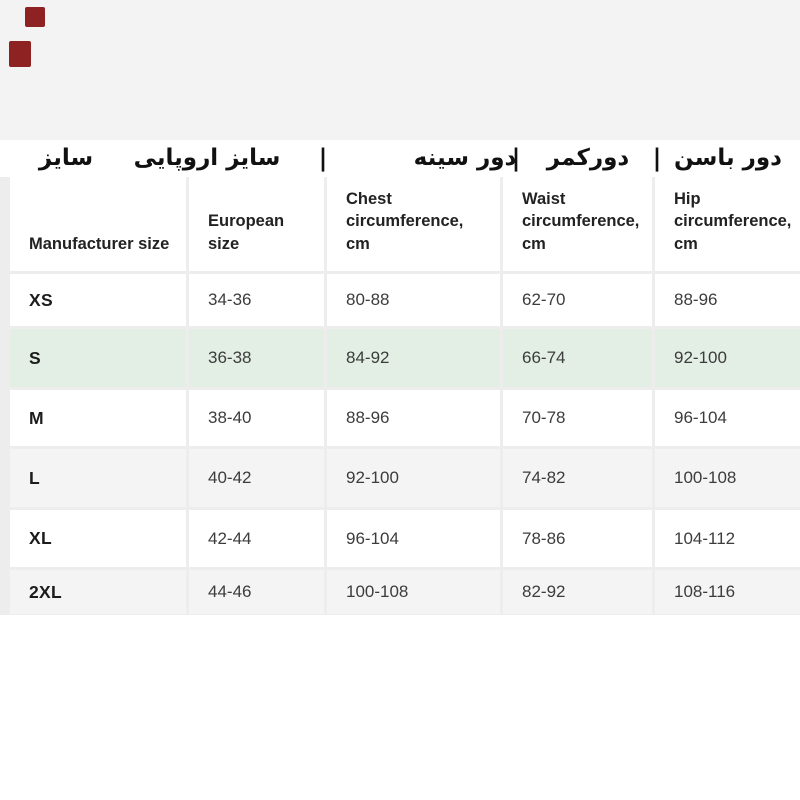 The width and height of the screenshot is (800, 800). What do you see at coordinates (465, 158) in the screenshot?
I see `farsi-label-chest: دور سینه` at bounding box center [465, 158].